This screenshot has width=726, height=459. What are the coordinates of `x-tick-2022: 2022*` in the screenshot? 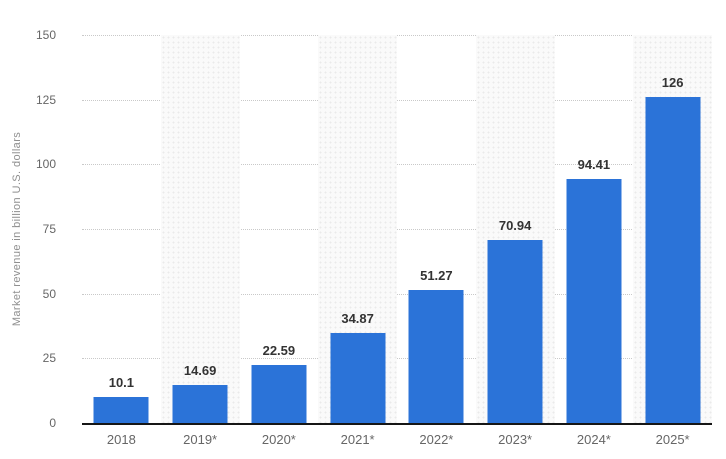 It's located at (436, 439).